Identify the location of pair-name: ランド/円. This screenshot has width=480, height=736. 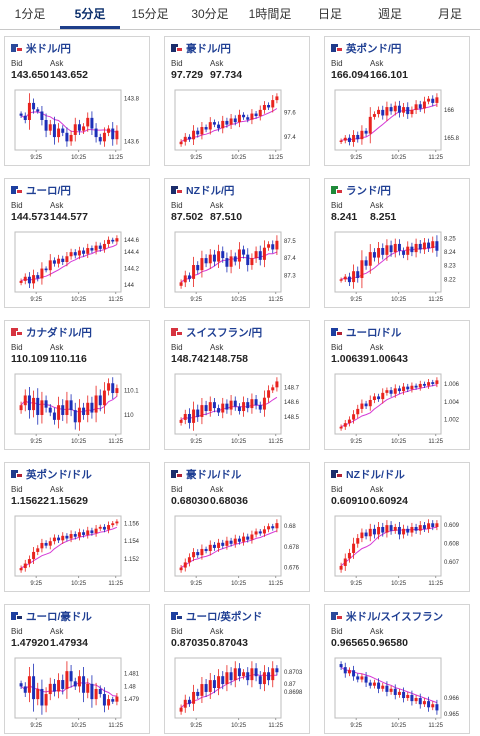
(368, 190).